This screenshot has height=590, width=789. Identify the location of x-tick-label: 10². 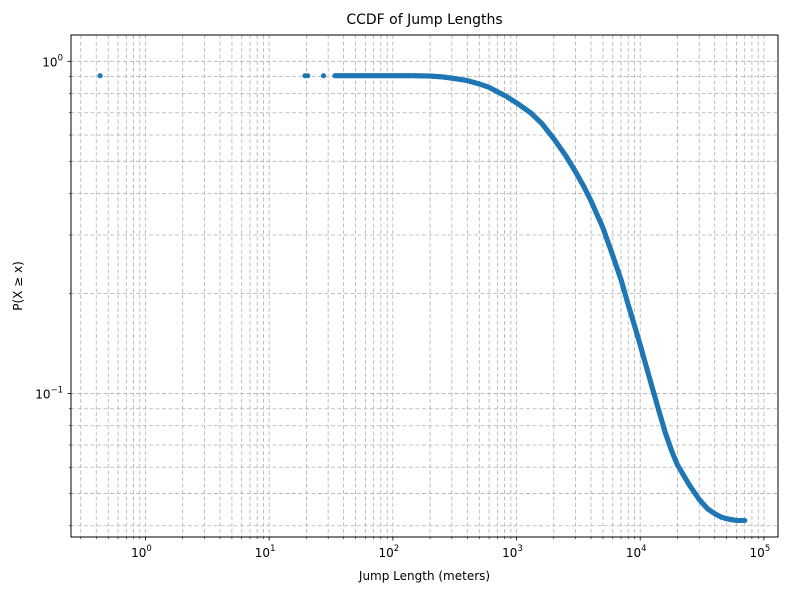
(388, 552).